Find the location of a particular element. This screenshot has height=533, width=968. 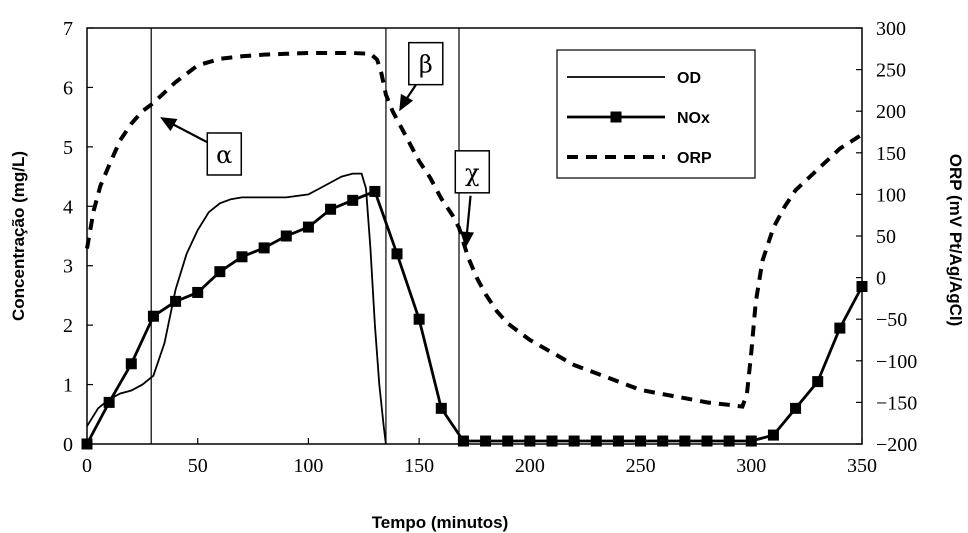

y-right-tick-label: 50 is located at coordinates (886, 237).